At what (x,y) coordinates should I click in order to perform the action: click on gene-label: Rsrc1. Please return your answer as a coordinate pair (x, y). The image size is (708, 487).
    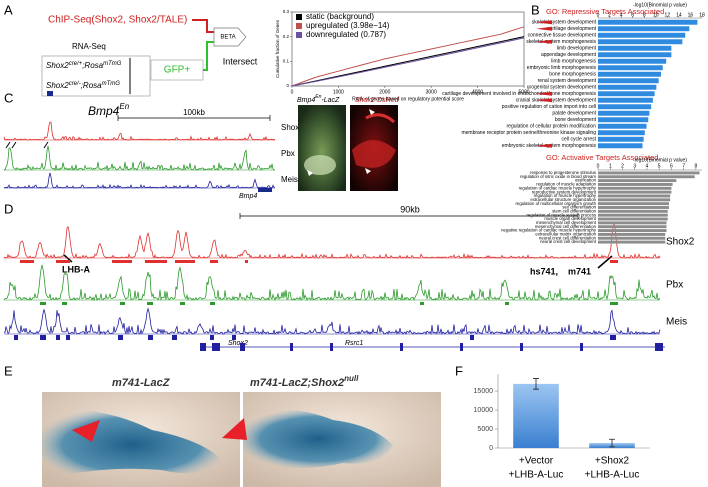
    Looking at the image, I should click on (354, 343).